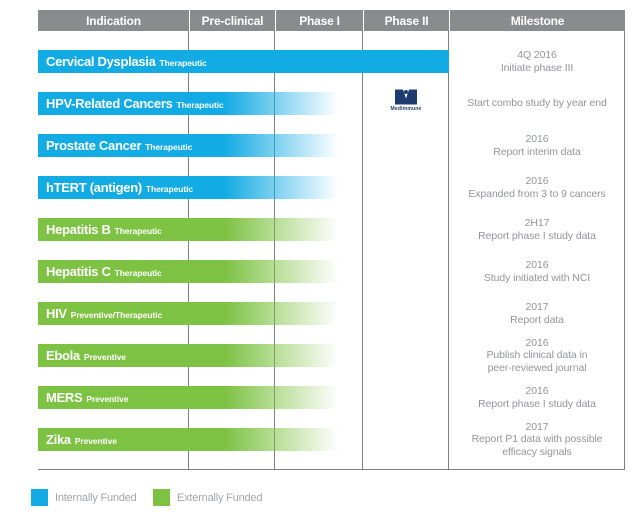 The image size is (633, 516). I want to click on indication-type: Preventive/Therapeutic, so click(116, 315).